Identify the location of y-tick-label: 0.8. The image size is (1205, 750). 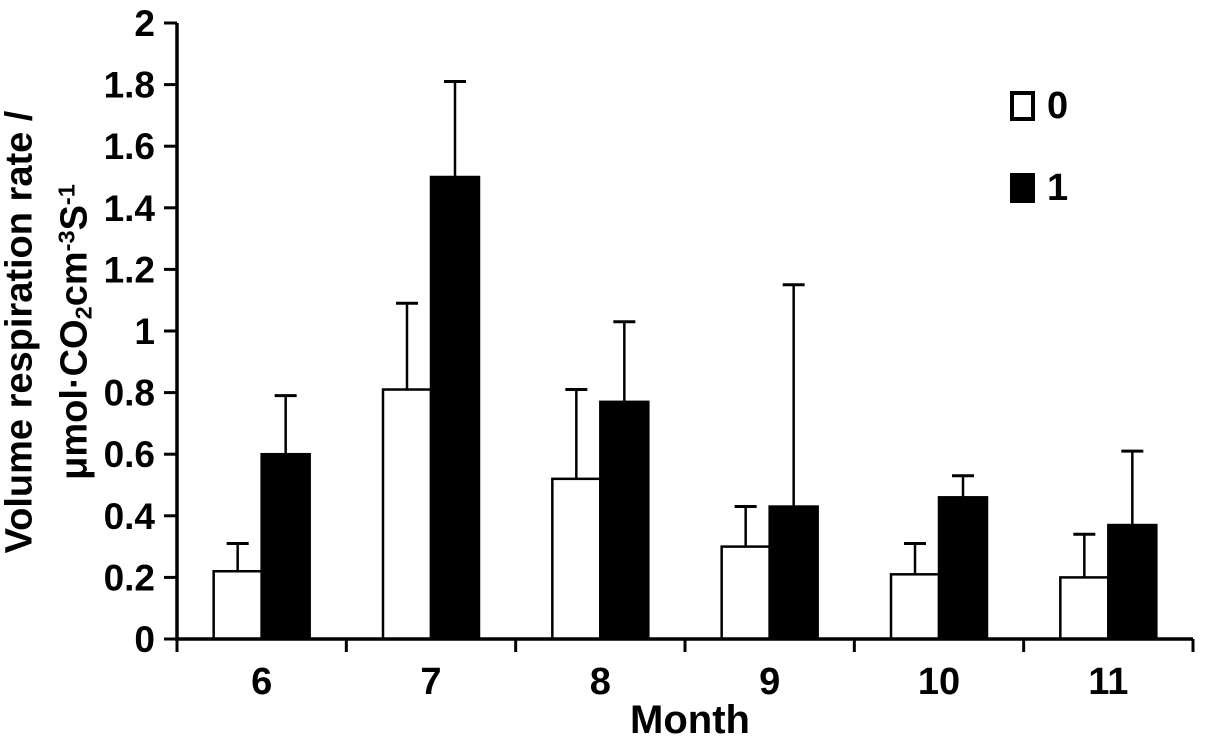
(129, 393).